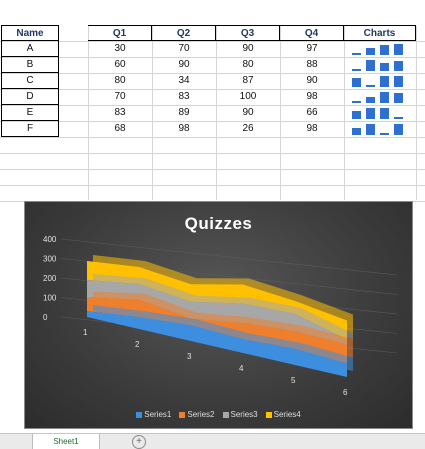 The image size is (425, 449). What do you see at coordinates (50, 298) in the screenshot?
I see `y-tick-label: 100` at bounding box center [50, 298].